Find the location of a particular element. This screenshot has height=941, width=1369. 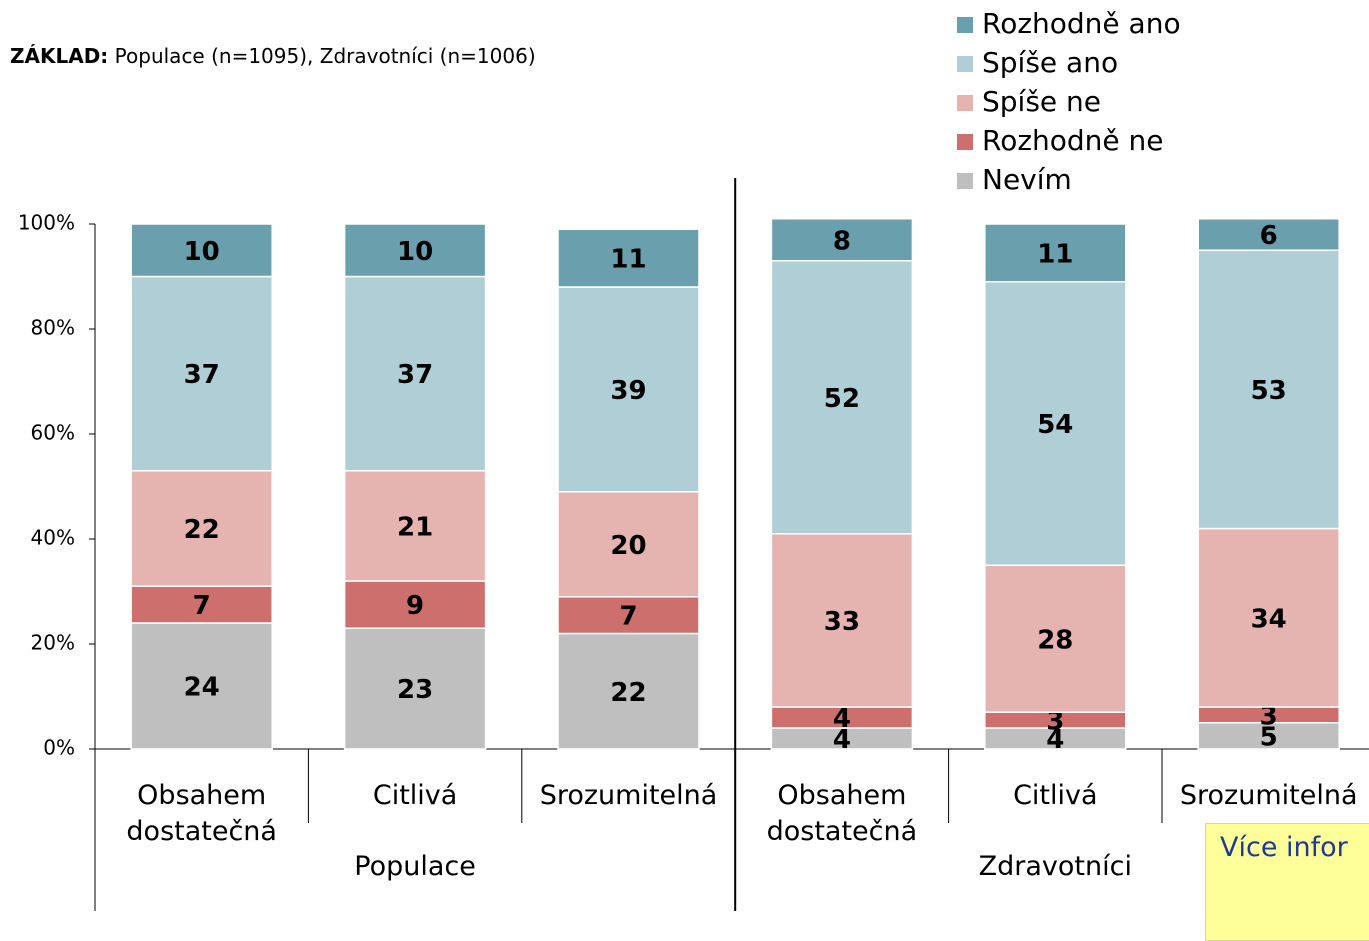

data-label: 28 is located at coordinates (1055, 640).